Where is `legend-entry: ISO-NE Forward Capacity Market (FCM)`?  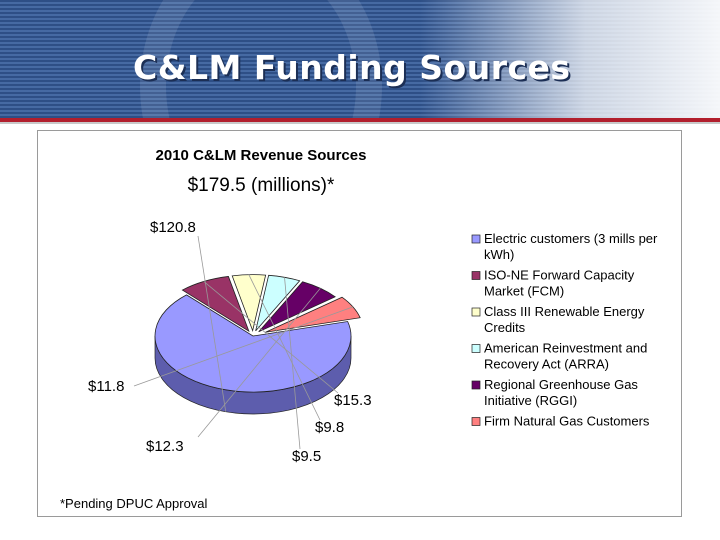
legend-entry: ISO-NE Forward Capacity Market (FCM) is located at coordinates (559, 283).